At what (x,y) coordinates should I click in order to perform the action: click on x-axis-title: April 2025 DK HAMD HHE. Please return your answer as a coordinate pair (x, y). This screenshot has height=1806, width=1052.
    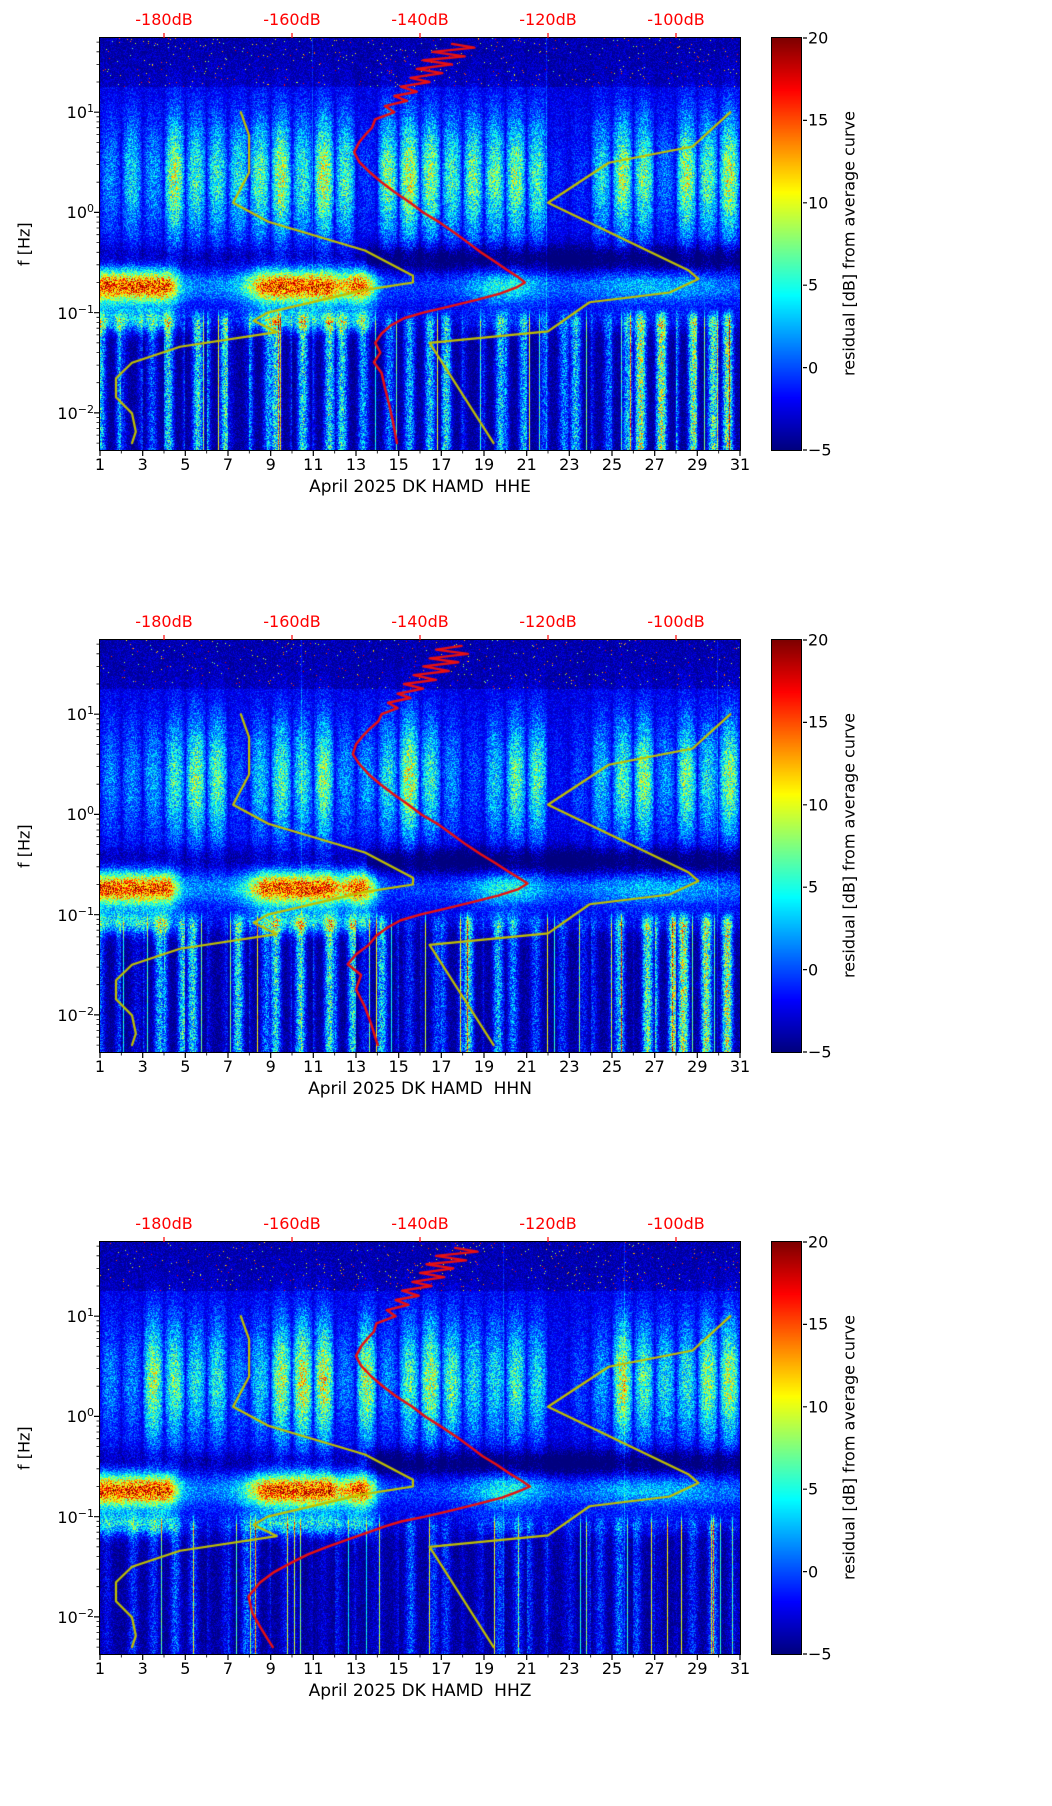
    Looking at the image, I should click on (420, 487).